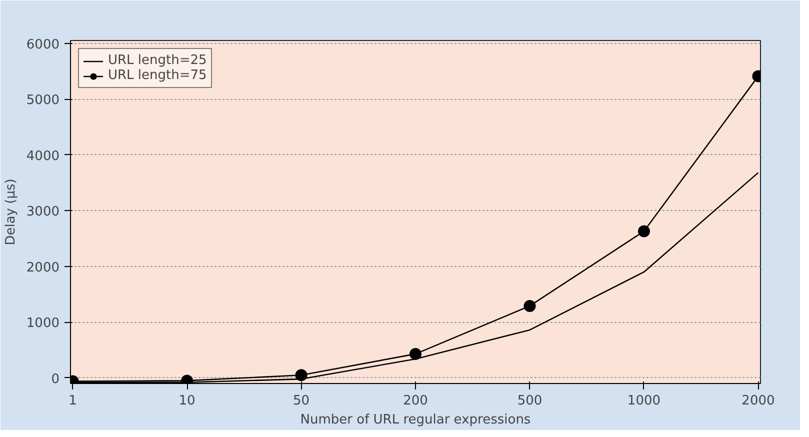  What do you see at coordinates (301, 401) in the screenshot?
I see `x-tick-label: 50` at bounding box center [301, 401].